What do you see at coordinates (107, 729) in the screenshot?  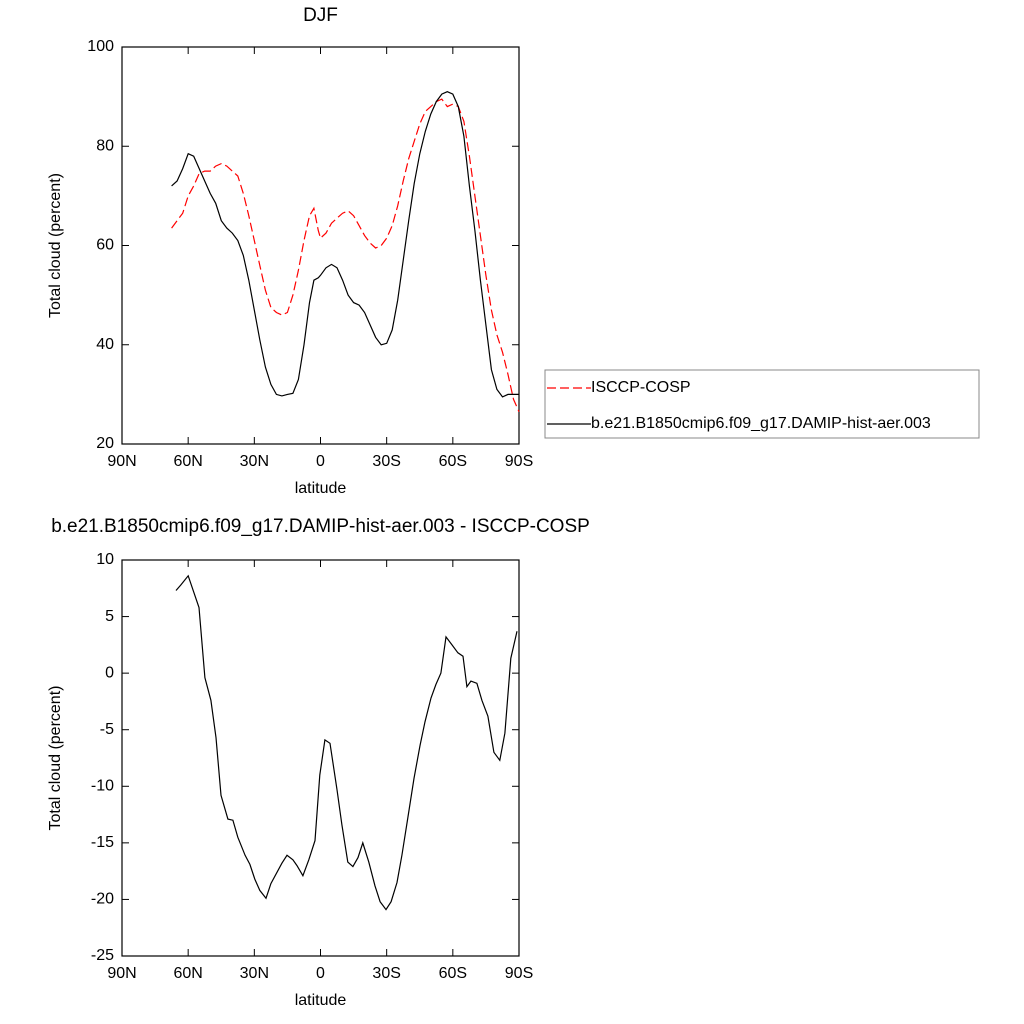 I see `y-tick-label: -5` at bounding box center [107, 729].